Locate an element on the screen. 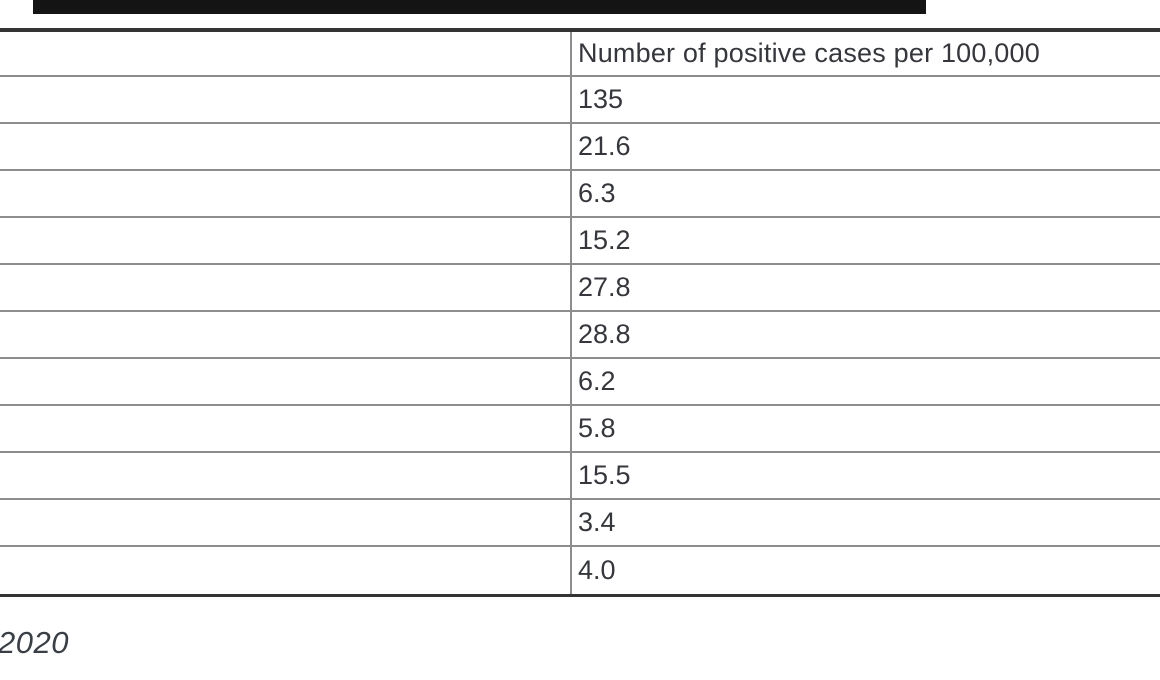 The image size is (1160, 680). table-row: 6.3 is located at coordinates (580, 194).